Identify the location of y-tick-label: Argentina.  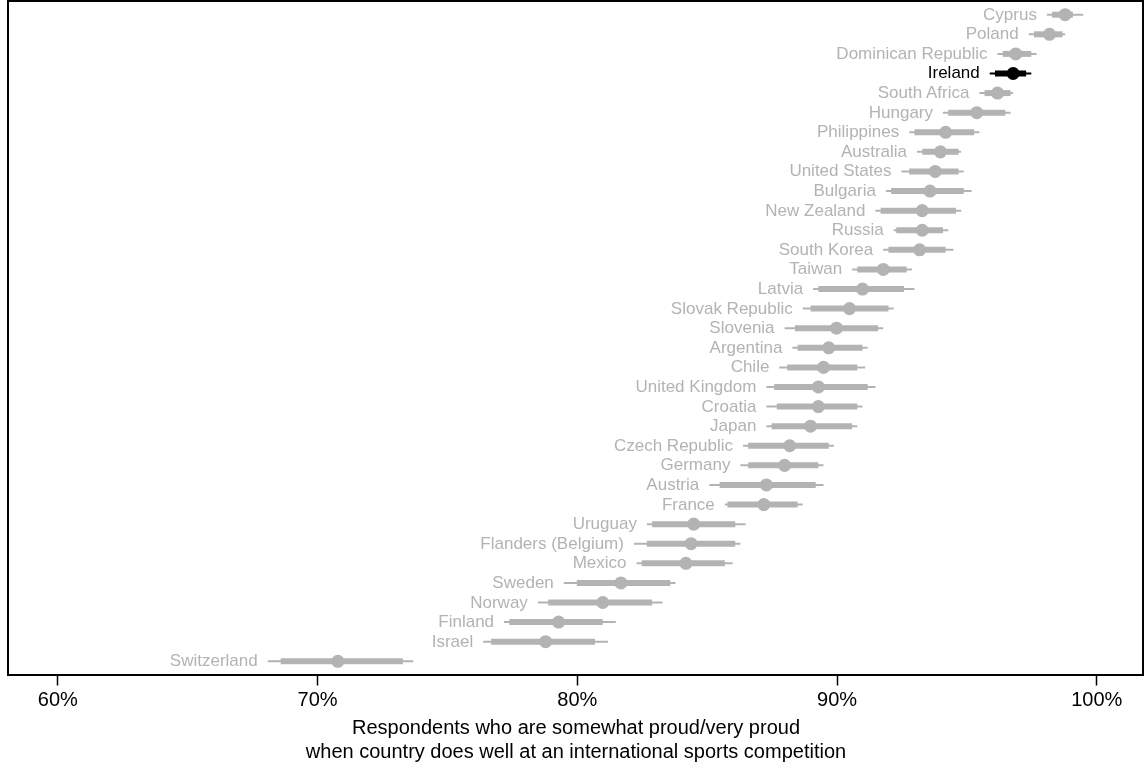
(746, 347).